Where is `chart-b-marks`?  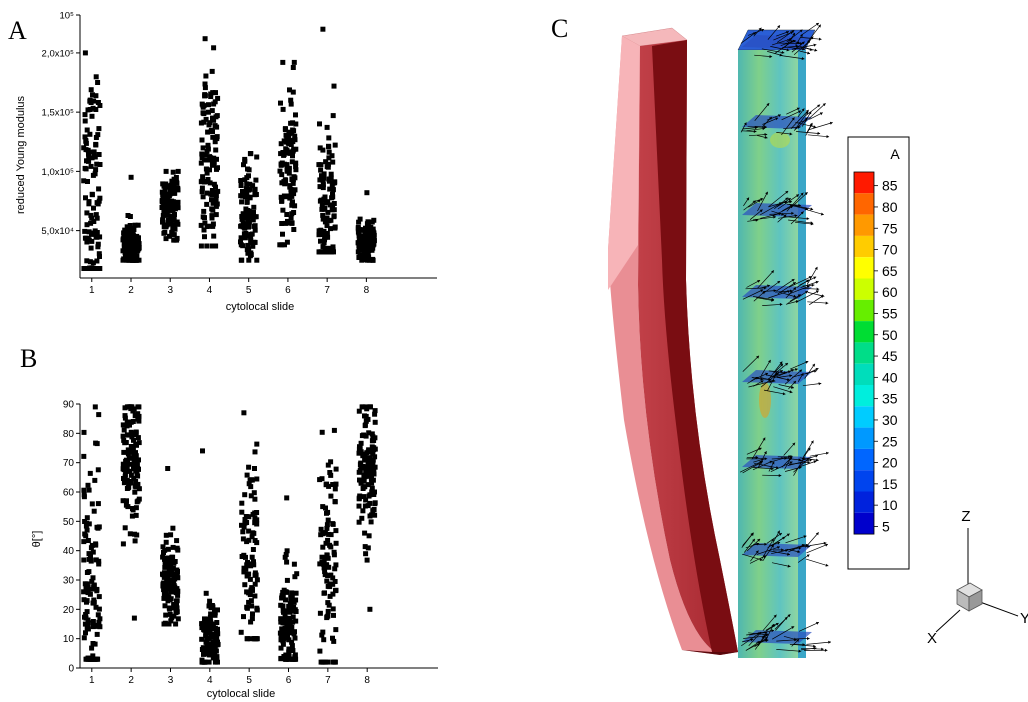
chart-b-marks is located at coordinates (229, 534).